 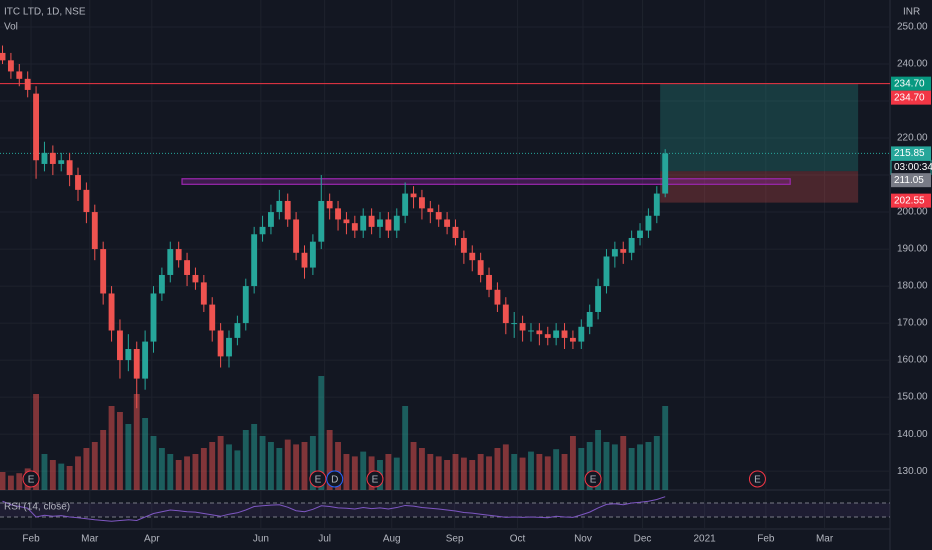 What do you see at coordinates (909, 97) in the screenshot?
I see `resistance-label: 234.70` at bounding box center [909, 97].